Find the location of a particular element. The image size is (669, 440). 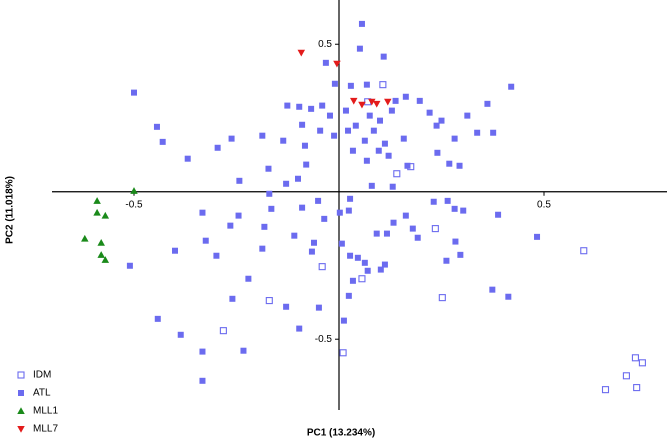

y-tick-label: -0.5 is located at coordinates (324, 339).